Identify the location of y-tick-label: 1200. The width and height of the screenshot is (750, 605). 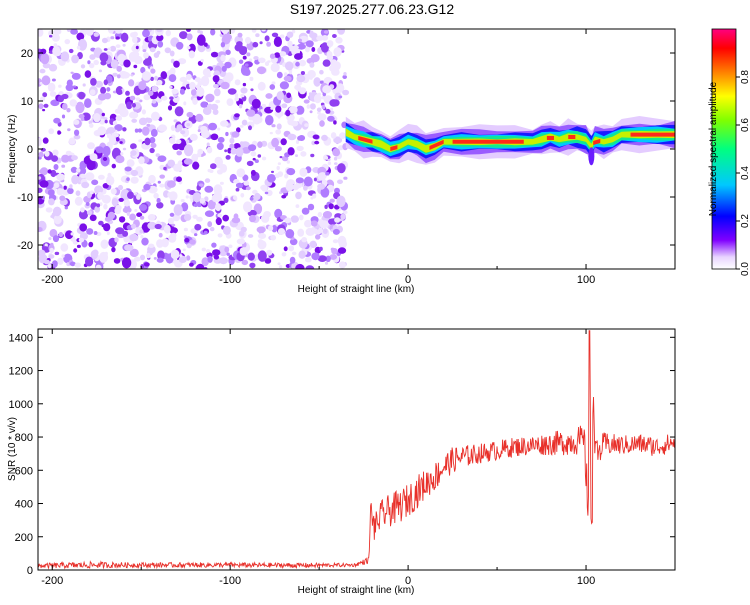
(21, 372).